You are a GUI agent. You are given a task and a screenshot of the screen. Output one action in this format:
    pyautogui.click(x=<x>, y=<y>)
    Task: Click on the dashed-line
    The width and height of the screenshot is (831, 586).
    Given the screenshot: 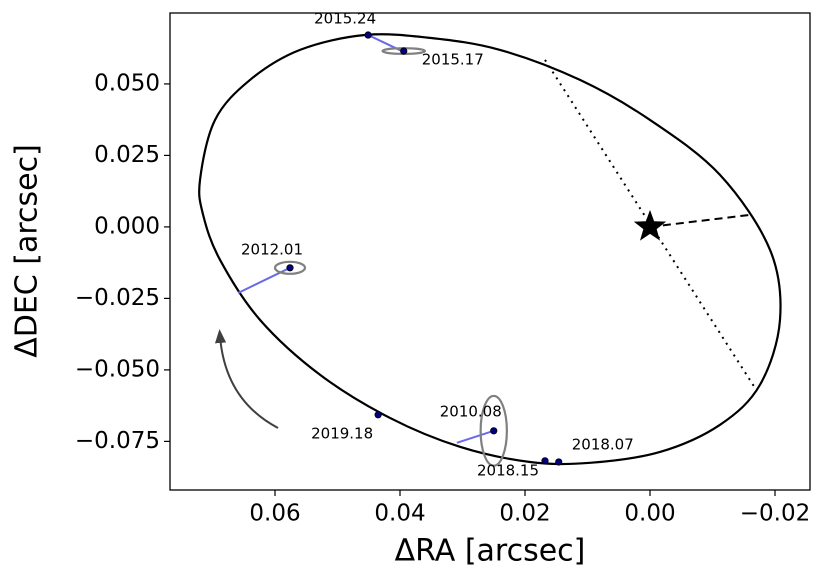 What is the action you would take?
    pyautogui.click(x=700, y=220)
    